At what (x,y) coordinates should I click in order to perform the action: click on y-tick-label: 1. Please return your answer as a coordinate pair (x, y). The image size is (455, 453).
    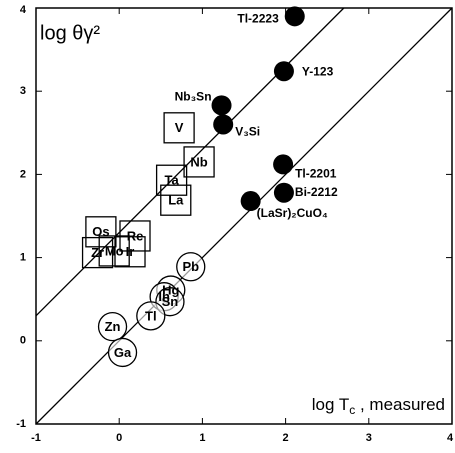
    Looking at the image, I should click on (23, 258).